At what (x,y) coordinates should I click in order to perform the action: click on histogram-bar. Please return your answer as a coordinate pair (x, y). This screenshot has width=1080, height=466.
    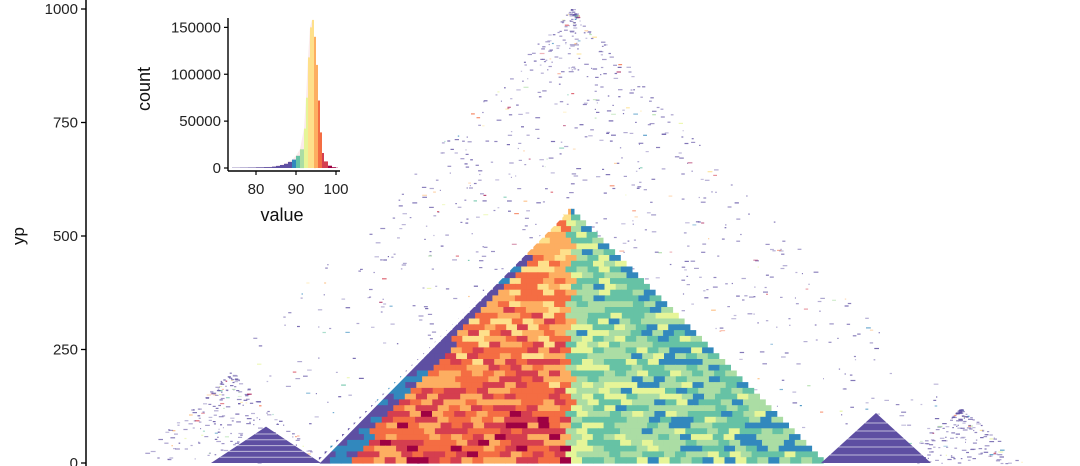
    Looking at the image, I should click on (302, 159).